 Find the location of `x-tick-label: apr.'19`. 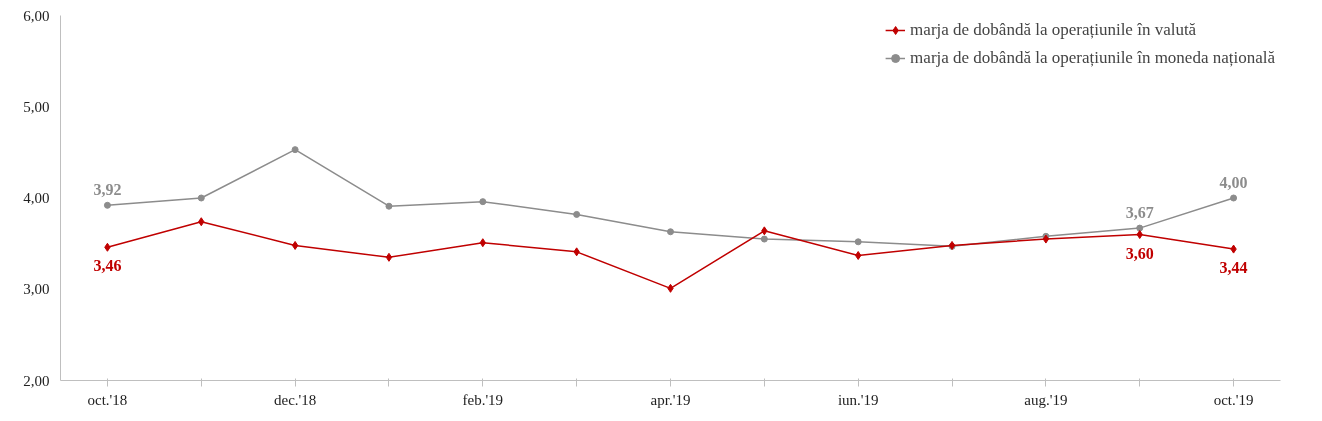

x-tick-label: apr.'19 is located at coordinates (670, 399).